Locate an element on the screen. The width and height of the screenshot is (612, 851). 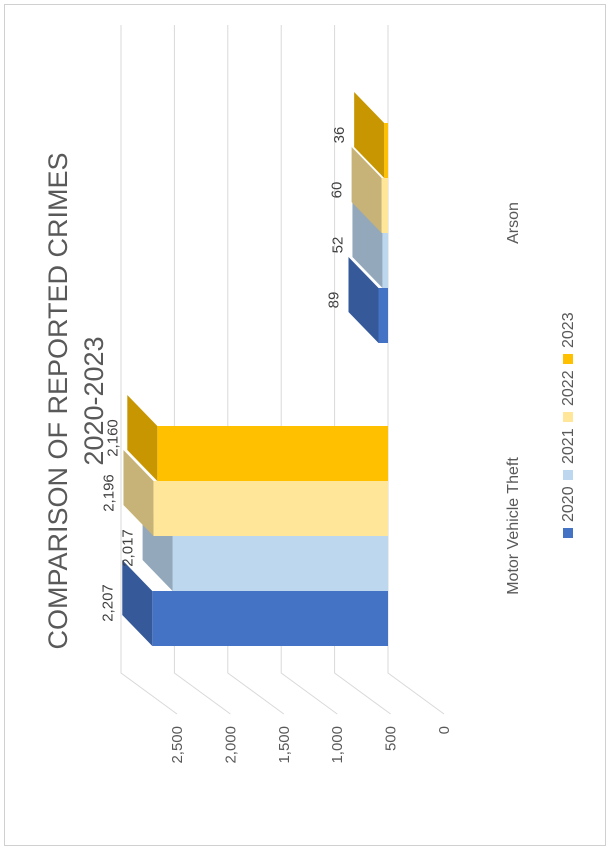
y-tick-label: 2,500 is located at coordinates (177, 745).